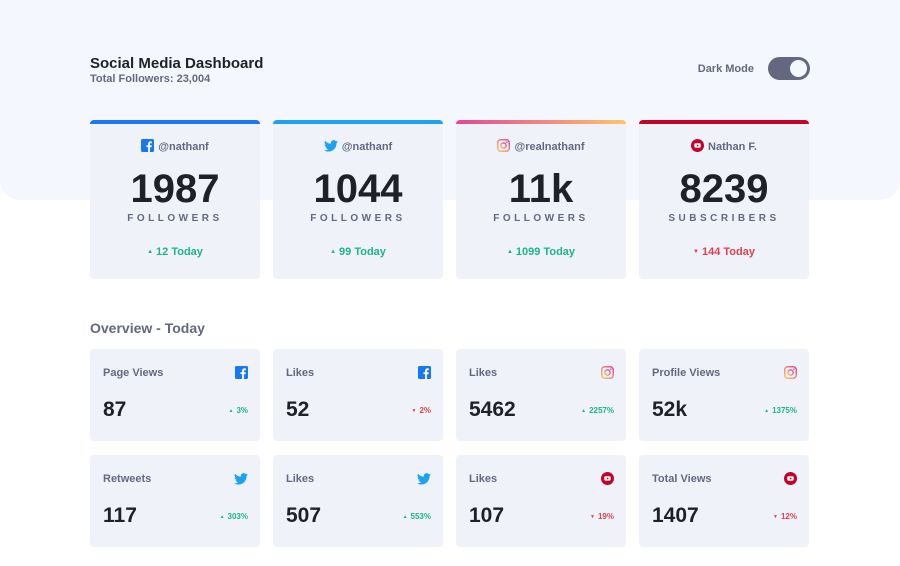  I want to click on follower-card-instagram: @realnathanf 11k FOLLOWERS ▲ 1099 Today, so click(541, 199).